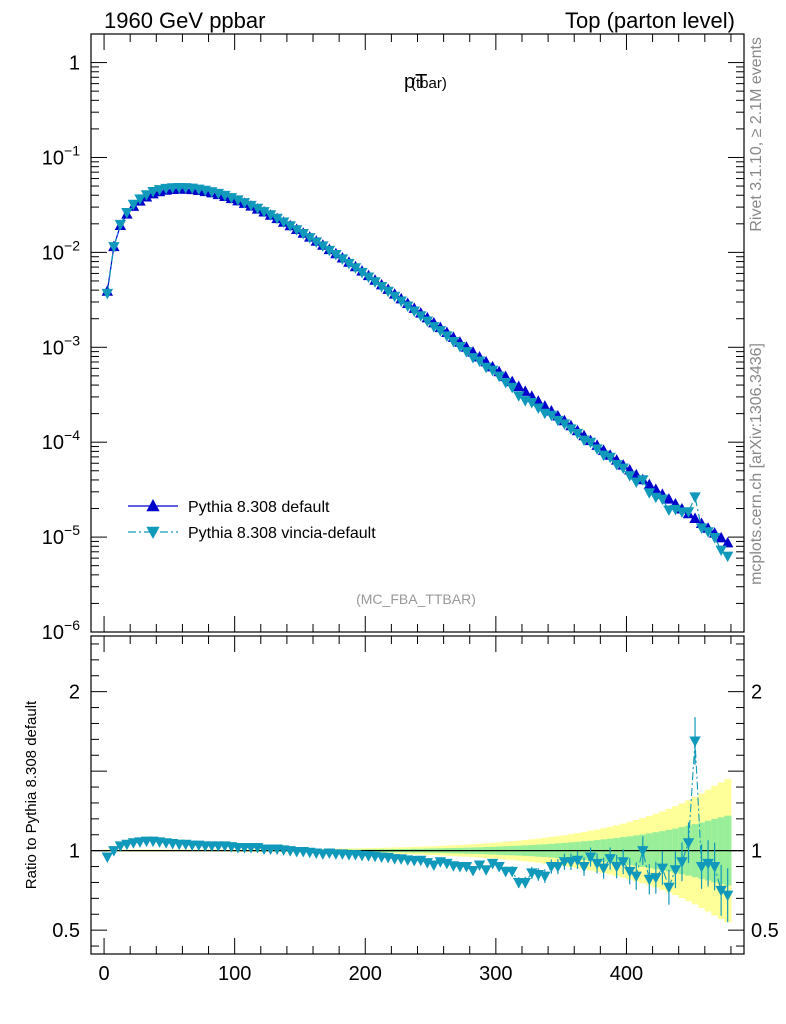 The width and height of the screenshot is (786, 1024). I want to click on x-tick-label: 300, so click(495, 974).